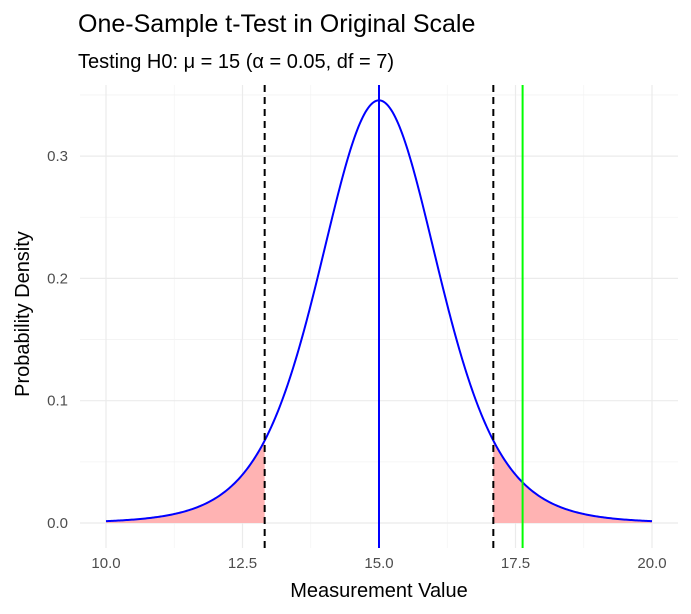 This screenshot has width=691, height=614. I want to click on y-axis-title: Probability Density, so click(23, 314).